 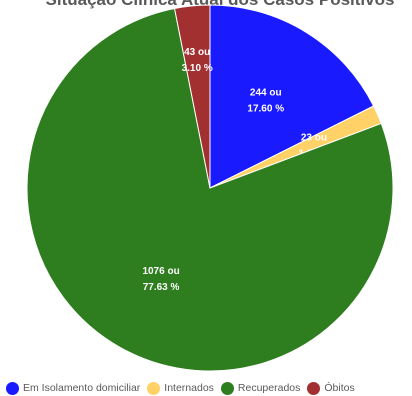 What do you see at coordinates (154, 388) in the screenshot?
I see `legend-swatch-internados` at bounding box center [154, 388].